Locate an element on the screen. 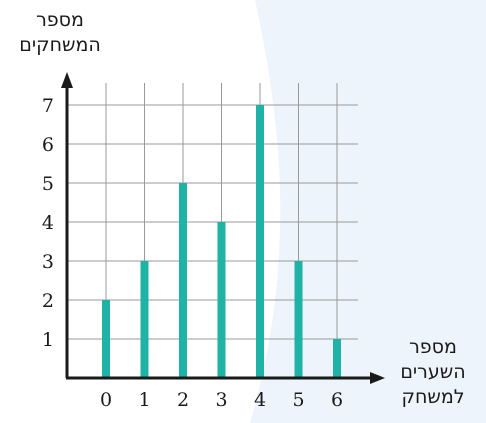 The height and width of the screenshot is (423, 486). y-tick-label: 4 is located at coordinates (48, 223).